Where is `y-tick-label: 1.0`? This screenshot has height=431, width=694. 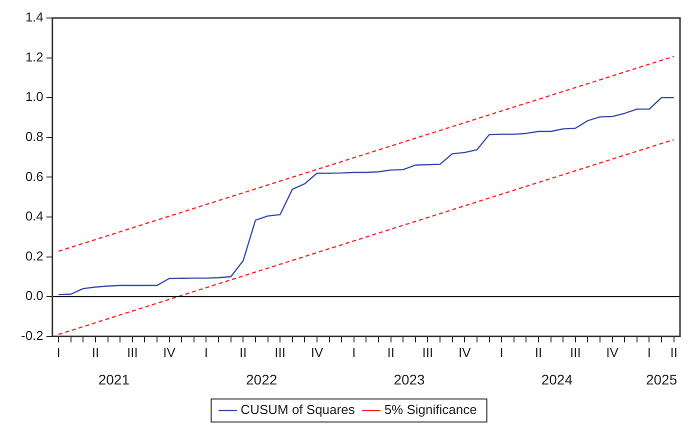 y-tick-label: 1.0 is located at coordinates (34, 96).